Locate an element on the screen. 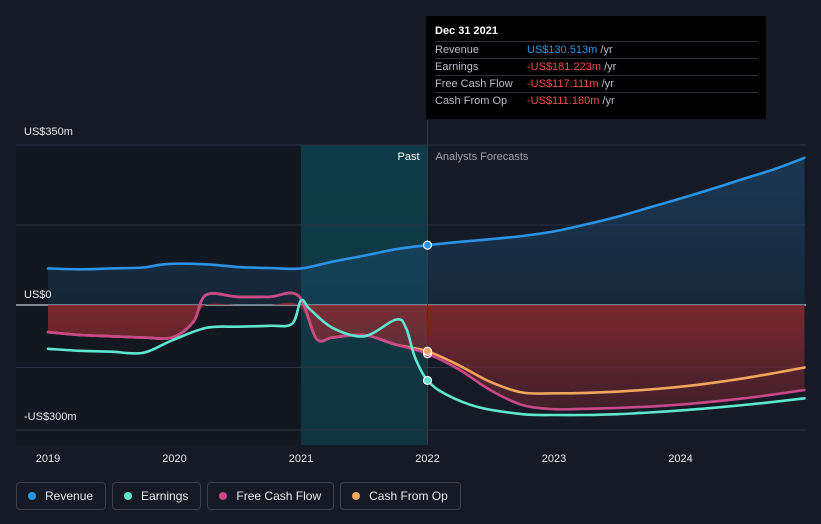 The image size is (821, 524). legend-item-earnings: Earnings is located at coordinates (157, 496).